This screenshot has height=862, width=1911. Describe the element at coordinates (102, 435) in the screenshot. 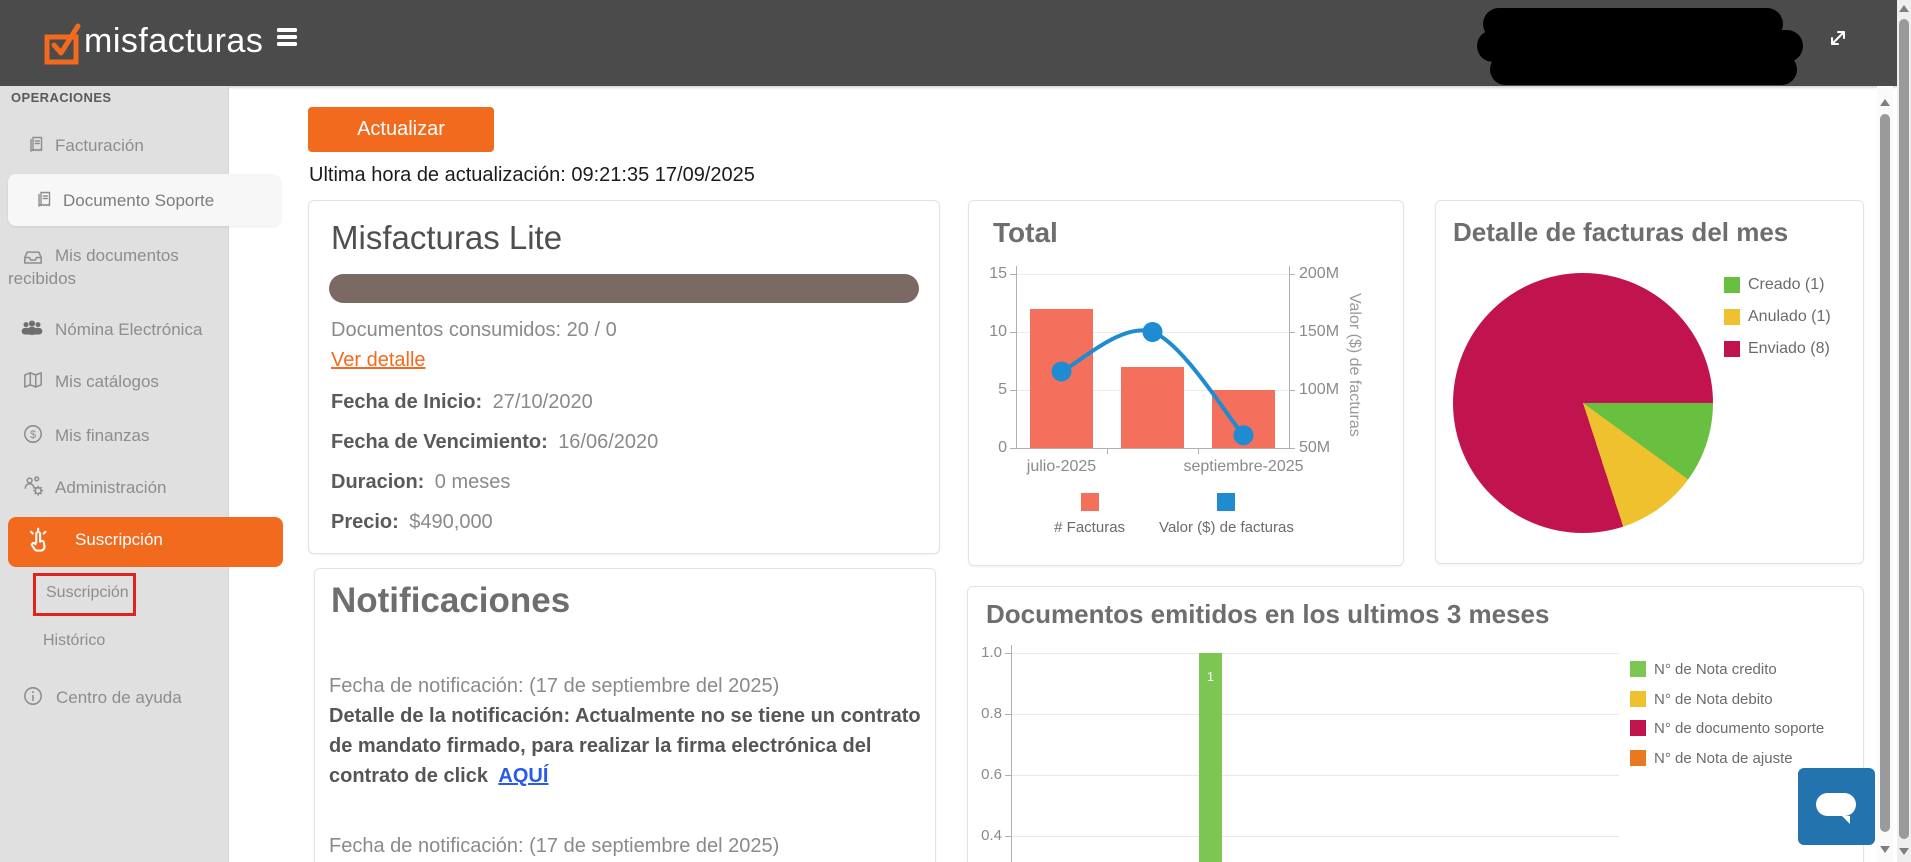

I see `sidebar-item-label: Mis finanzas` at that location.